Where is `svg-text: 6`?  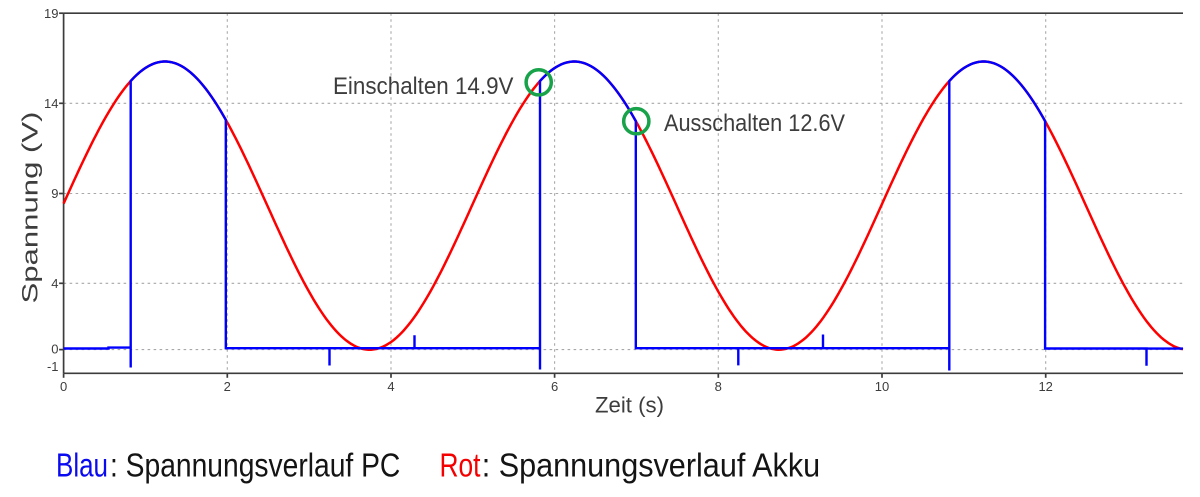 svg-text: 6 is located at coordinates (554, 386).